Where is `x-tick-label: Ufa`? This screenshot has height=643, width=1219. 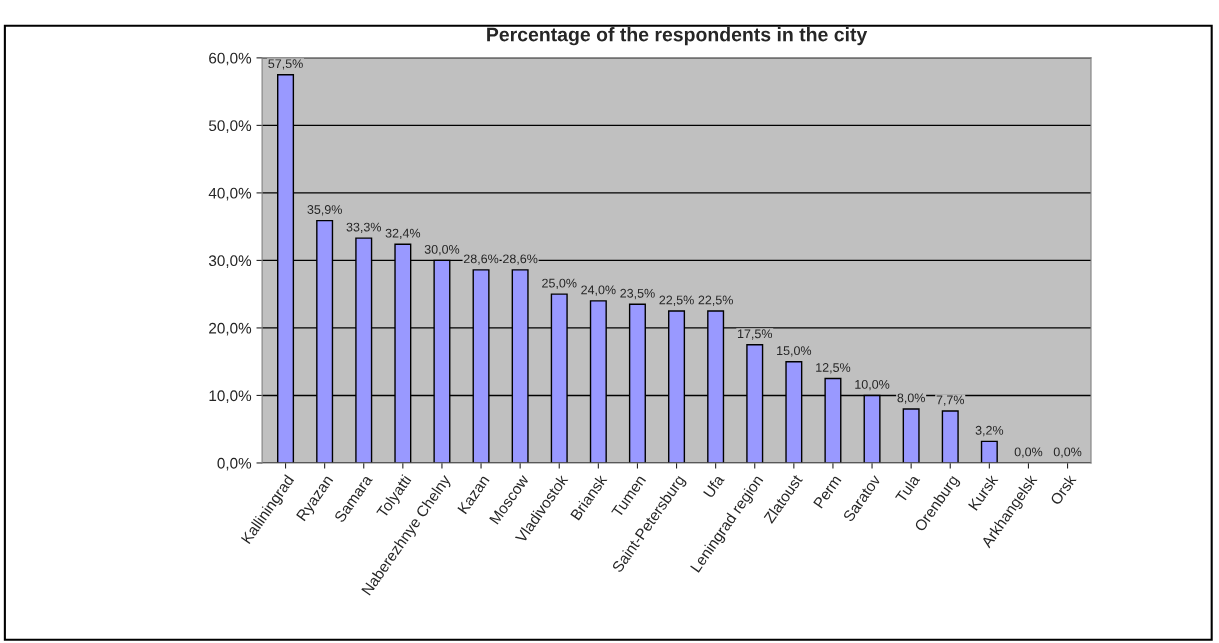 x-tick-label: Ufa is located at coordinates (713, 486).